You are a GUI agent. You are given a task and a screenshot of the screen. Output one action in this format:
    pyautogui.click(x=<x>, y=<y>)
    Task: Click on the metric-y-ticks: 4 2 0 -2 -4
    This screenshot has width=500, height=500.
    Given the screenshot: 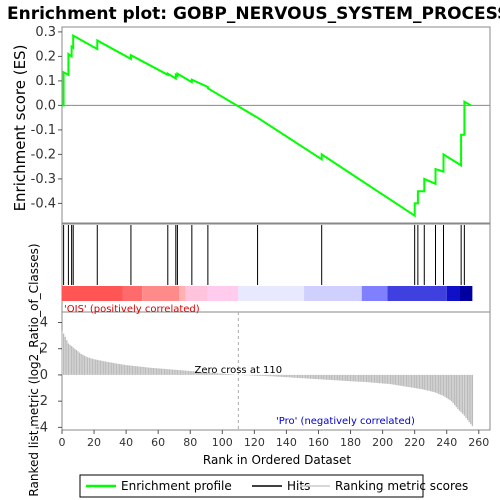 What is the action you would take?
    pyautogui.click(x=48, y=375)
    